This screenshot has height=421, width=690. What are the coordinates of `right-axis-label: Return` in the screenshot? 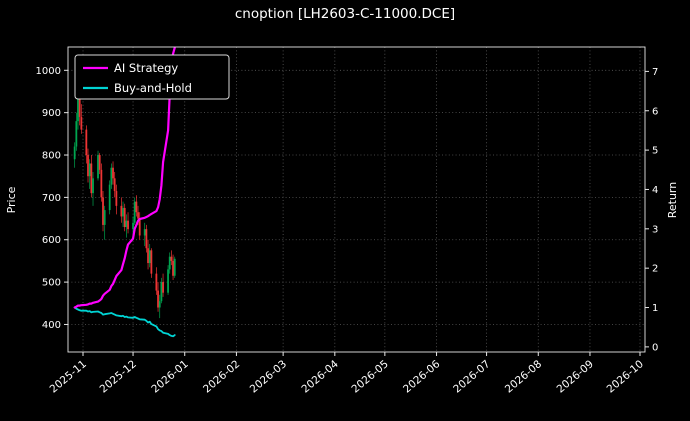 It's located at (672, 200).